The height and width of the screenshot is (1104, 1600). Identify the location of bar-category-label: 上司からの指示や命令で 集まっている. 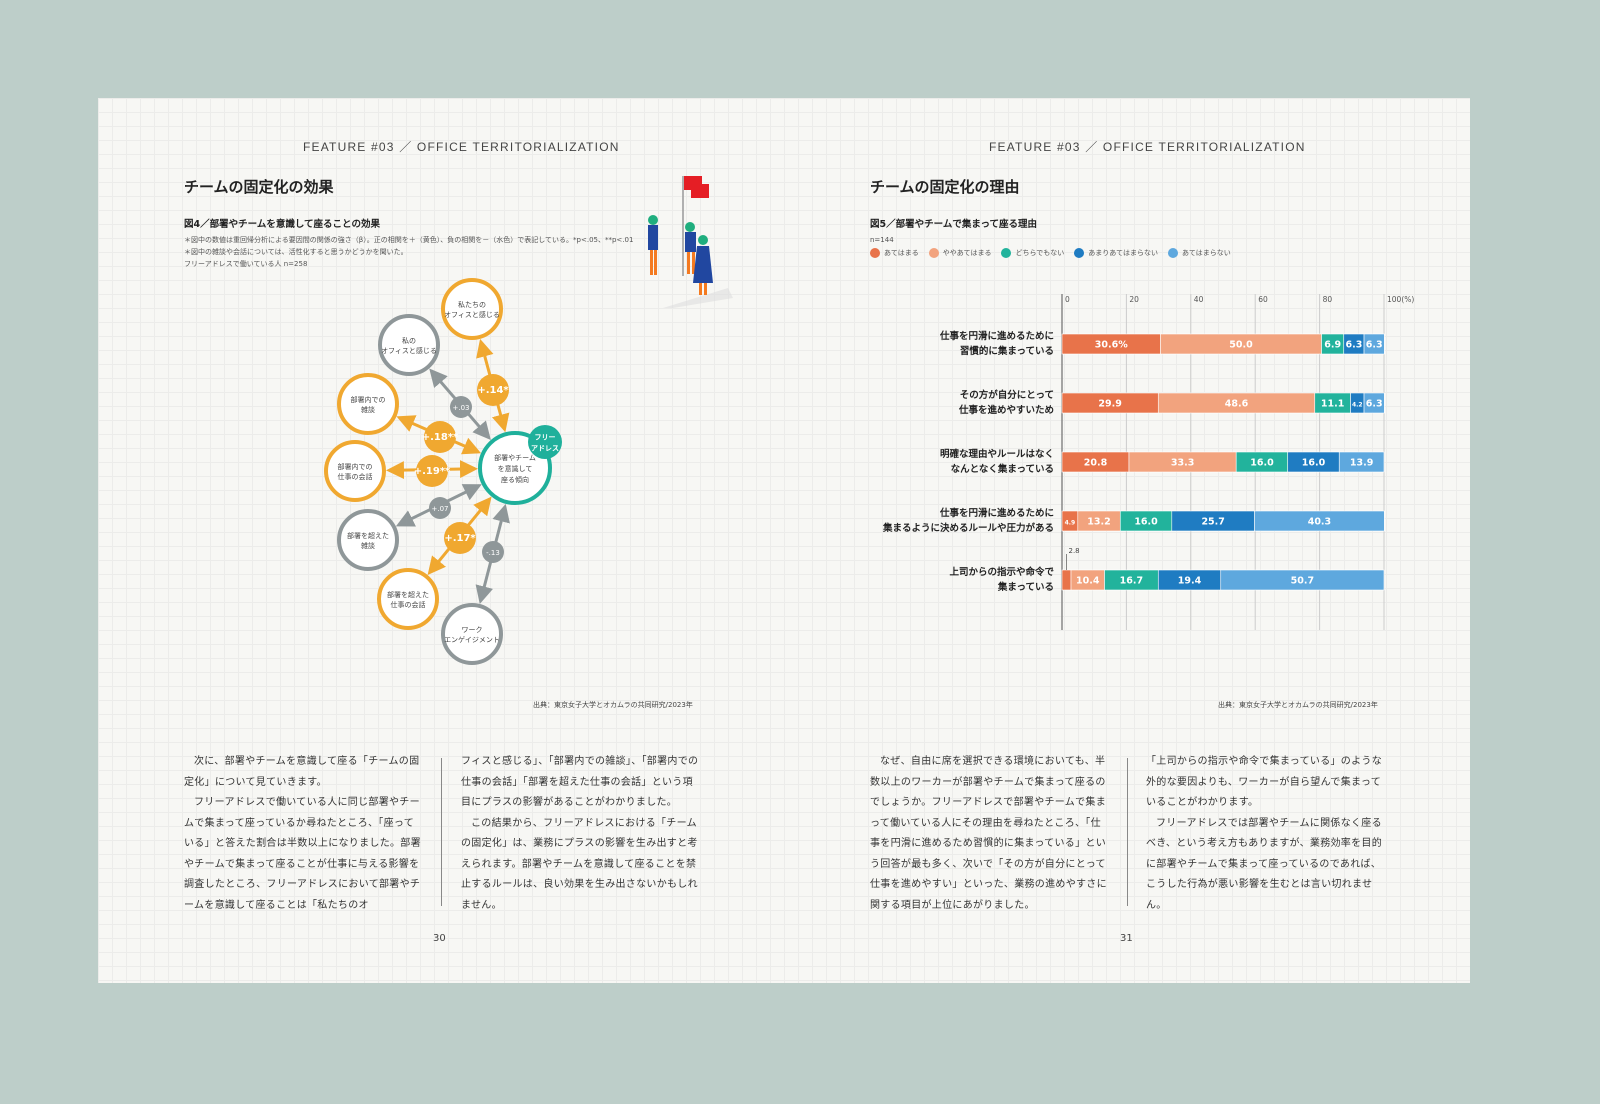
(1001, 580).